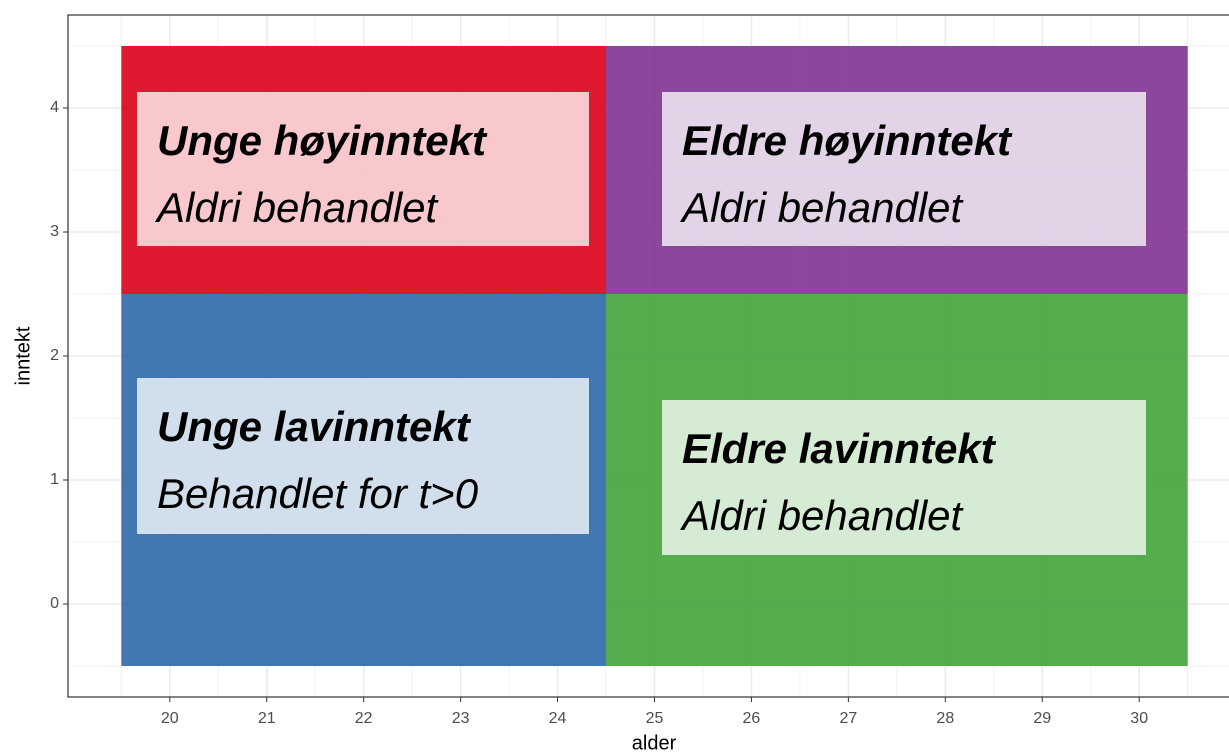  Describe the element at coordinates (318, 493) in the screenshot. I see `label-subtitle: Behandlet for t>0` at that location.